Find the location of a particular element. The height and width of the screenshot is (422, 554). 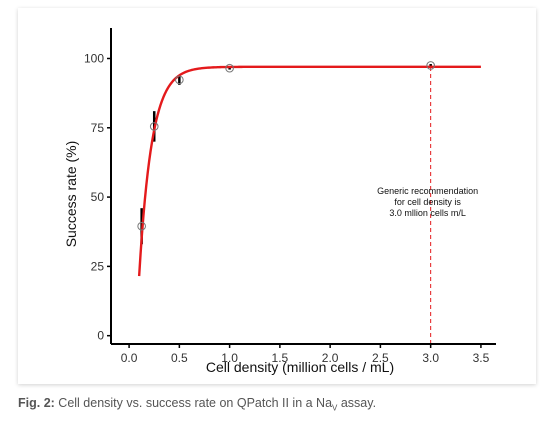

caption-label: Fig. 2: is located at coordinates (36, 403).